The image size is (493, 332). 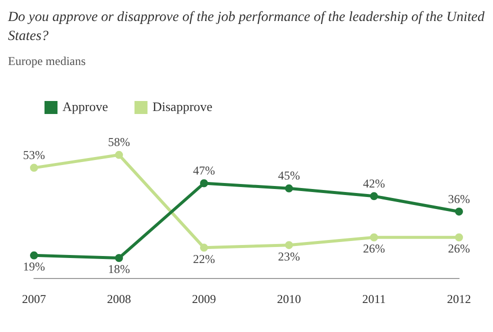 What do you see at coordinates (119, 269) in the screenshot?
I see `data-label: 18%` at bounding box center [119, 269].